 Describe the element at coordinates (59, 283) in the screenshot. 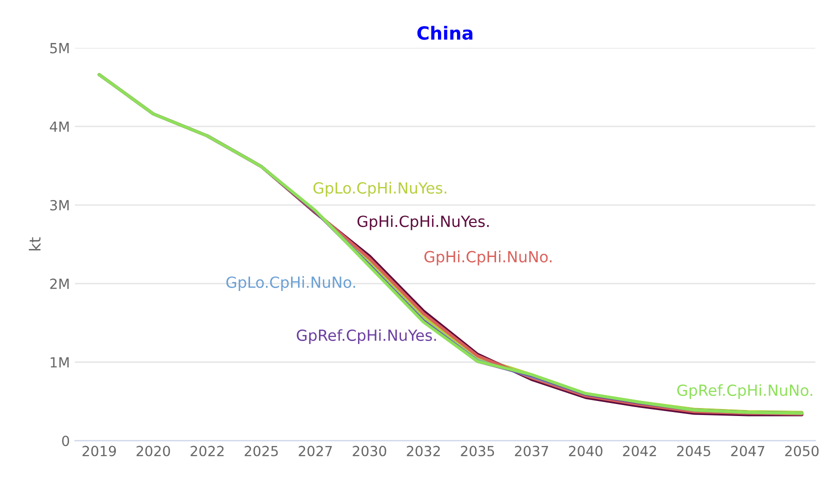

I see `y-tick-label: 2M` at that location.